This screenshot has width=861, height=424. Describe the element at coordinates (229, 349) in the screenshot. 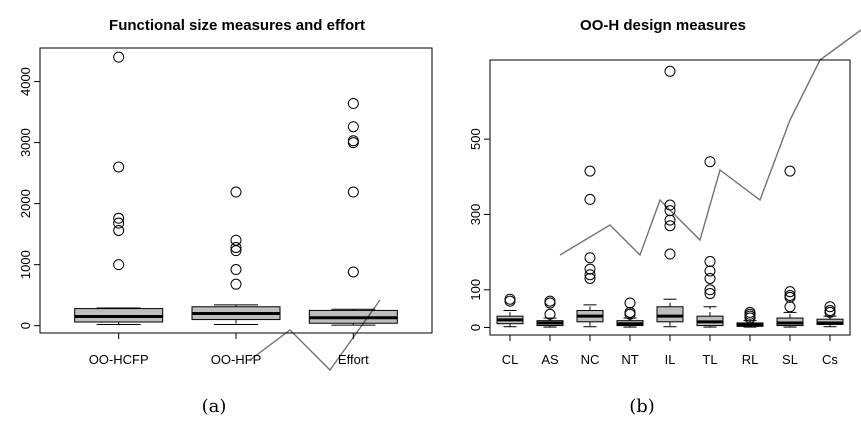

I see `chart-a-x-axis: OO-HCFP OO-HFP Effort` at that location.